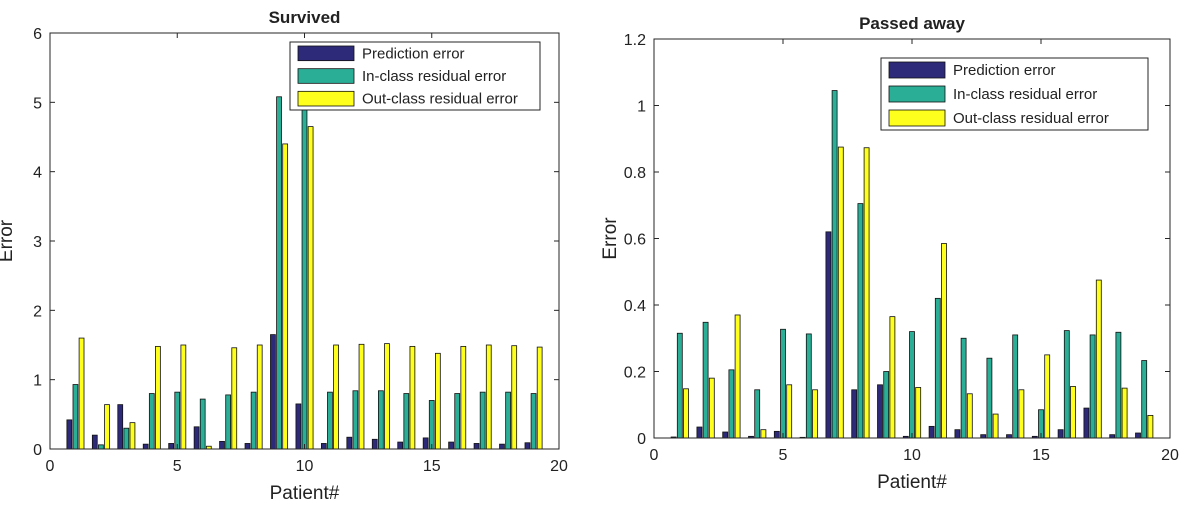 This screenshot has width=1186, height=505. Describe the element at coordinates (1150, 426) in the screenshot. I see `bar-s3-p19` at that location.